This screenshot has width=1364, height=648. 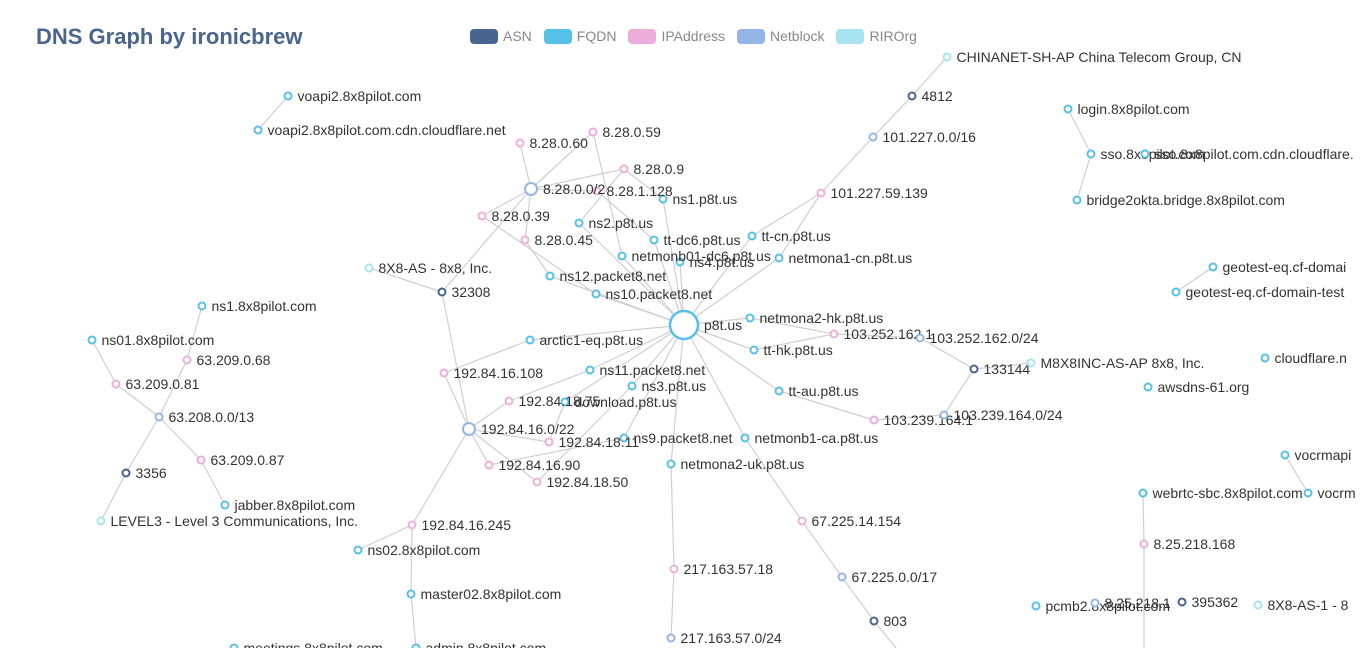 What do you see at coordinates (750, 318) in the screenshot?
I see `node-marker-netmona2hk` at bounding box center [750, 318].